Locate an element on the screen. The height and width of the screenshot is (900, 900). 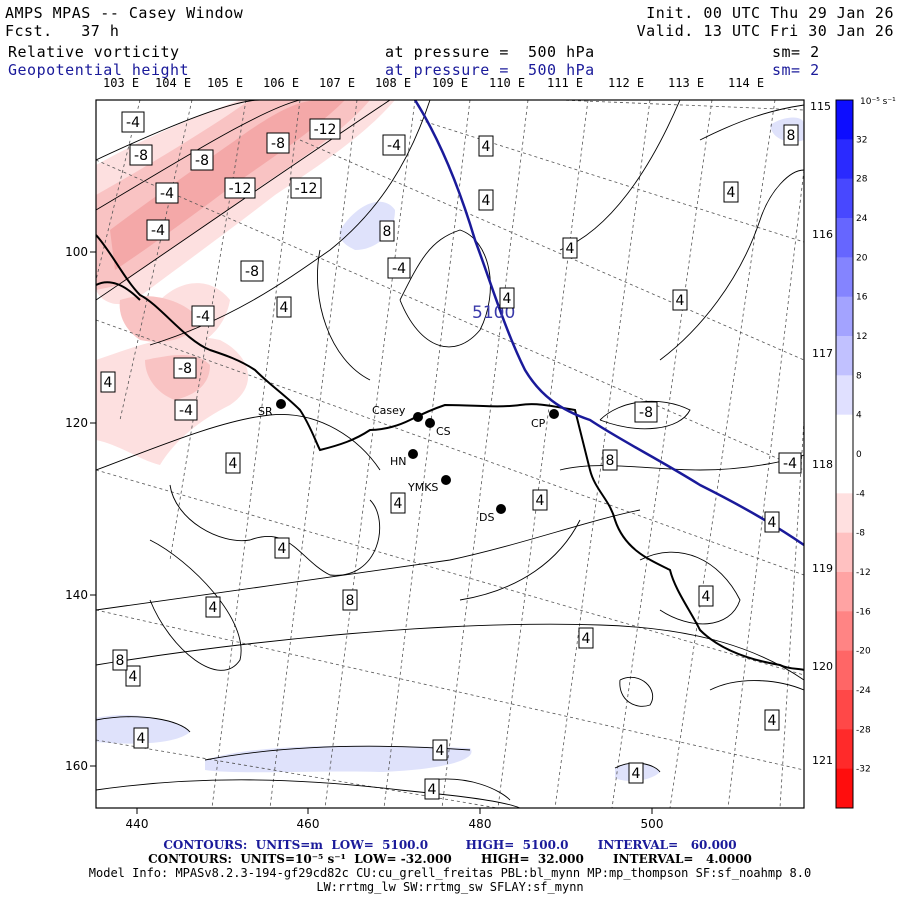
x-axis is located at coordinates (394, 811).